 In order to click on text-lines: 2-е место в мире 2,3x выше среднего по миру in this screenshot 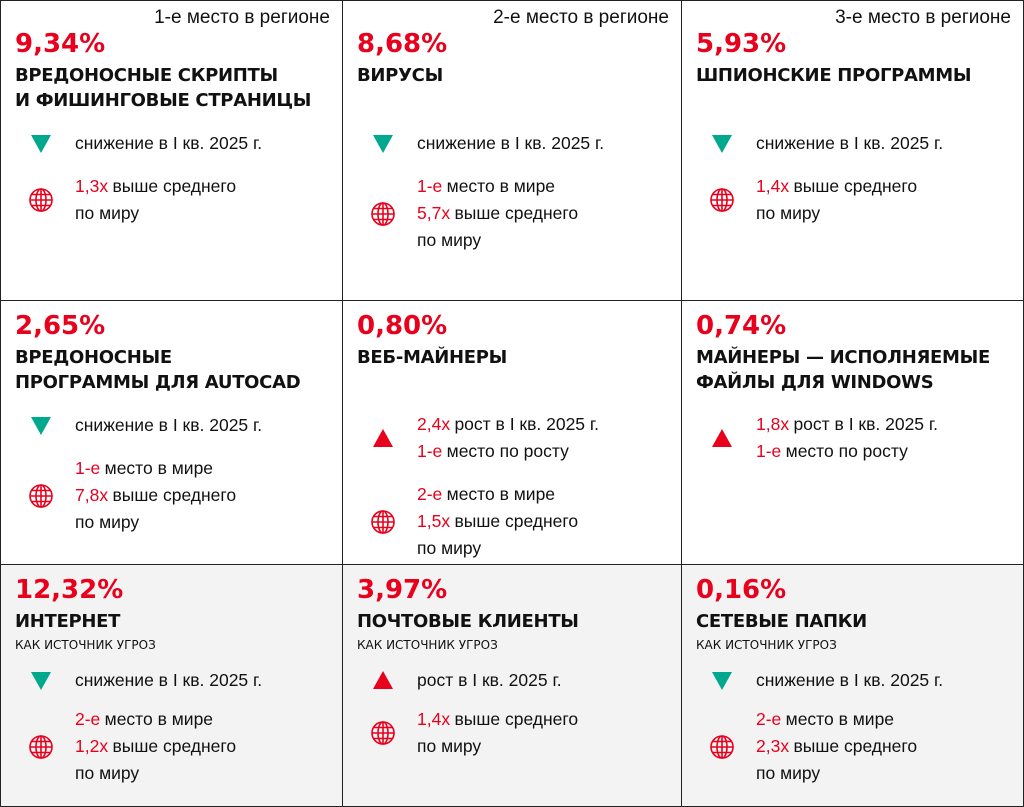, I will do `click(836, 746)`.